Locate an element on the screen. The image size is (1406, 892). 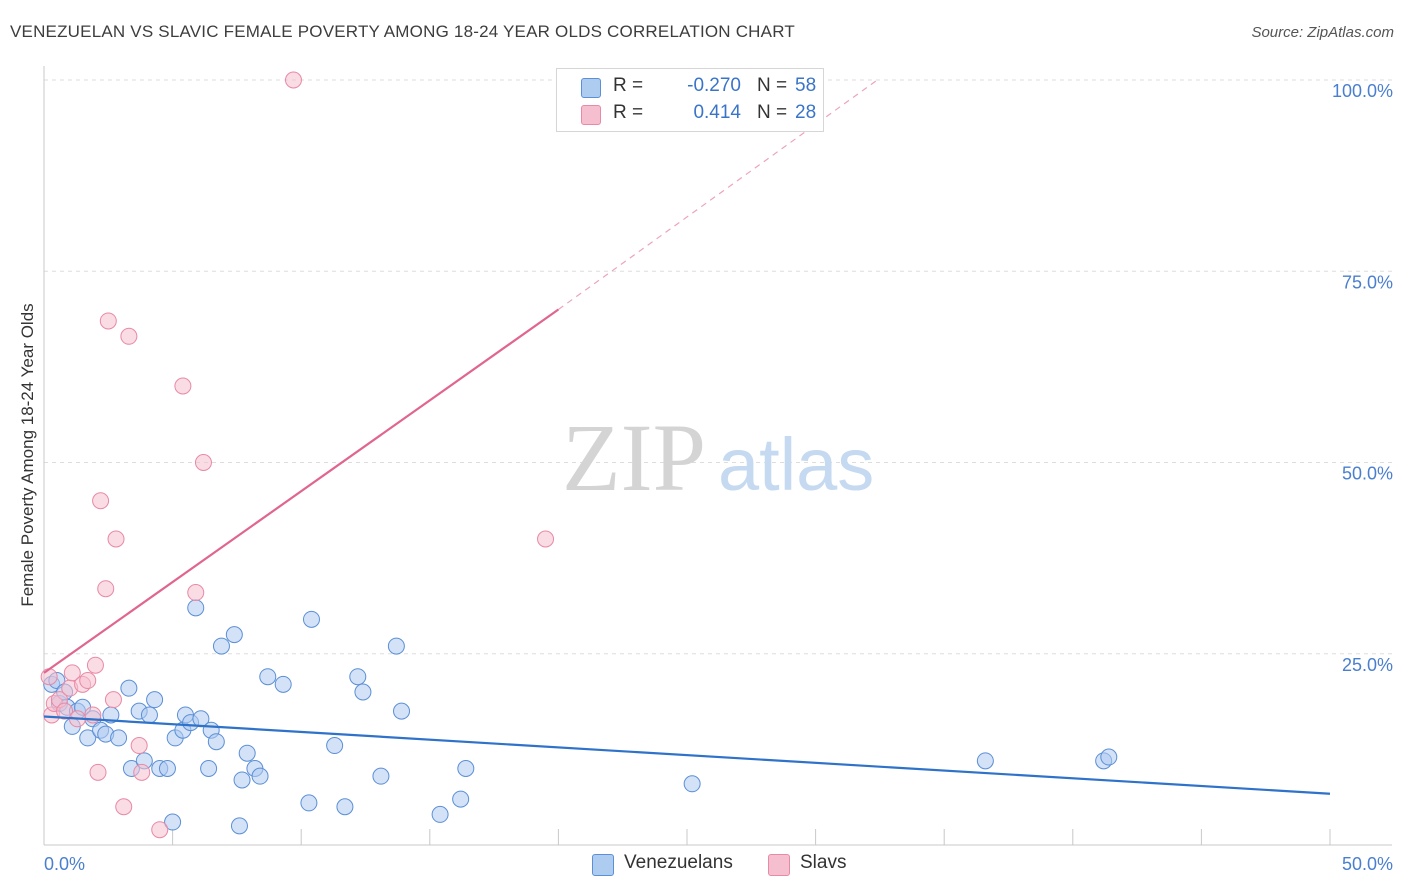
x-tick-label: 50.0% is located at coordinates (1367, 864).